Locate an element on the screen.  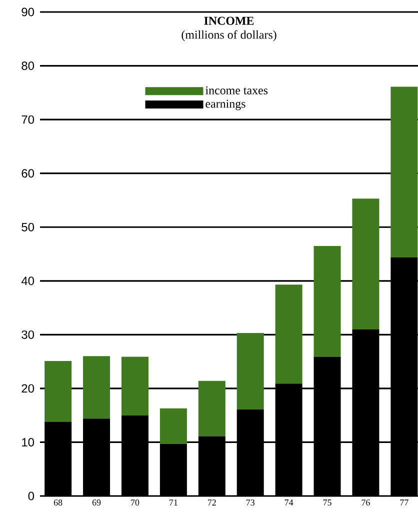
x-tick-label: 74 is located at coordinates (289, 503).